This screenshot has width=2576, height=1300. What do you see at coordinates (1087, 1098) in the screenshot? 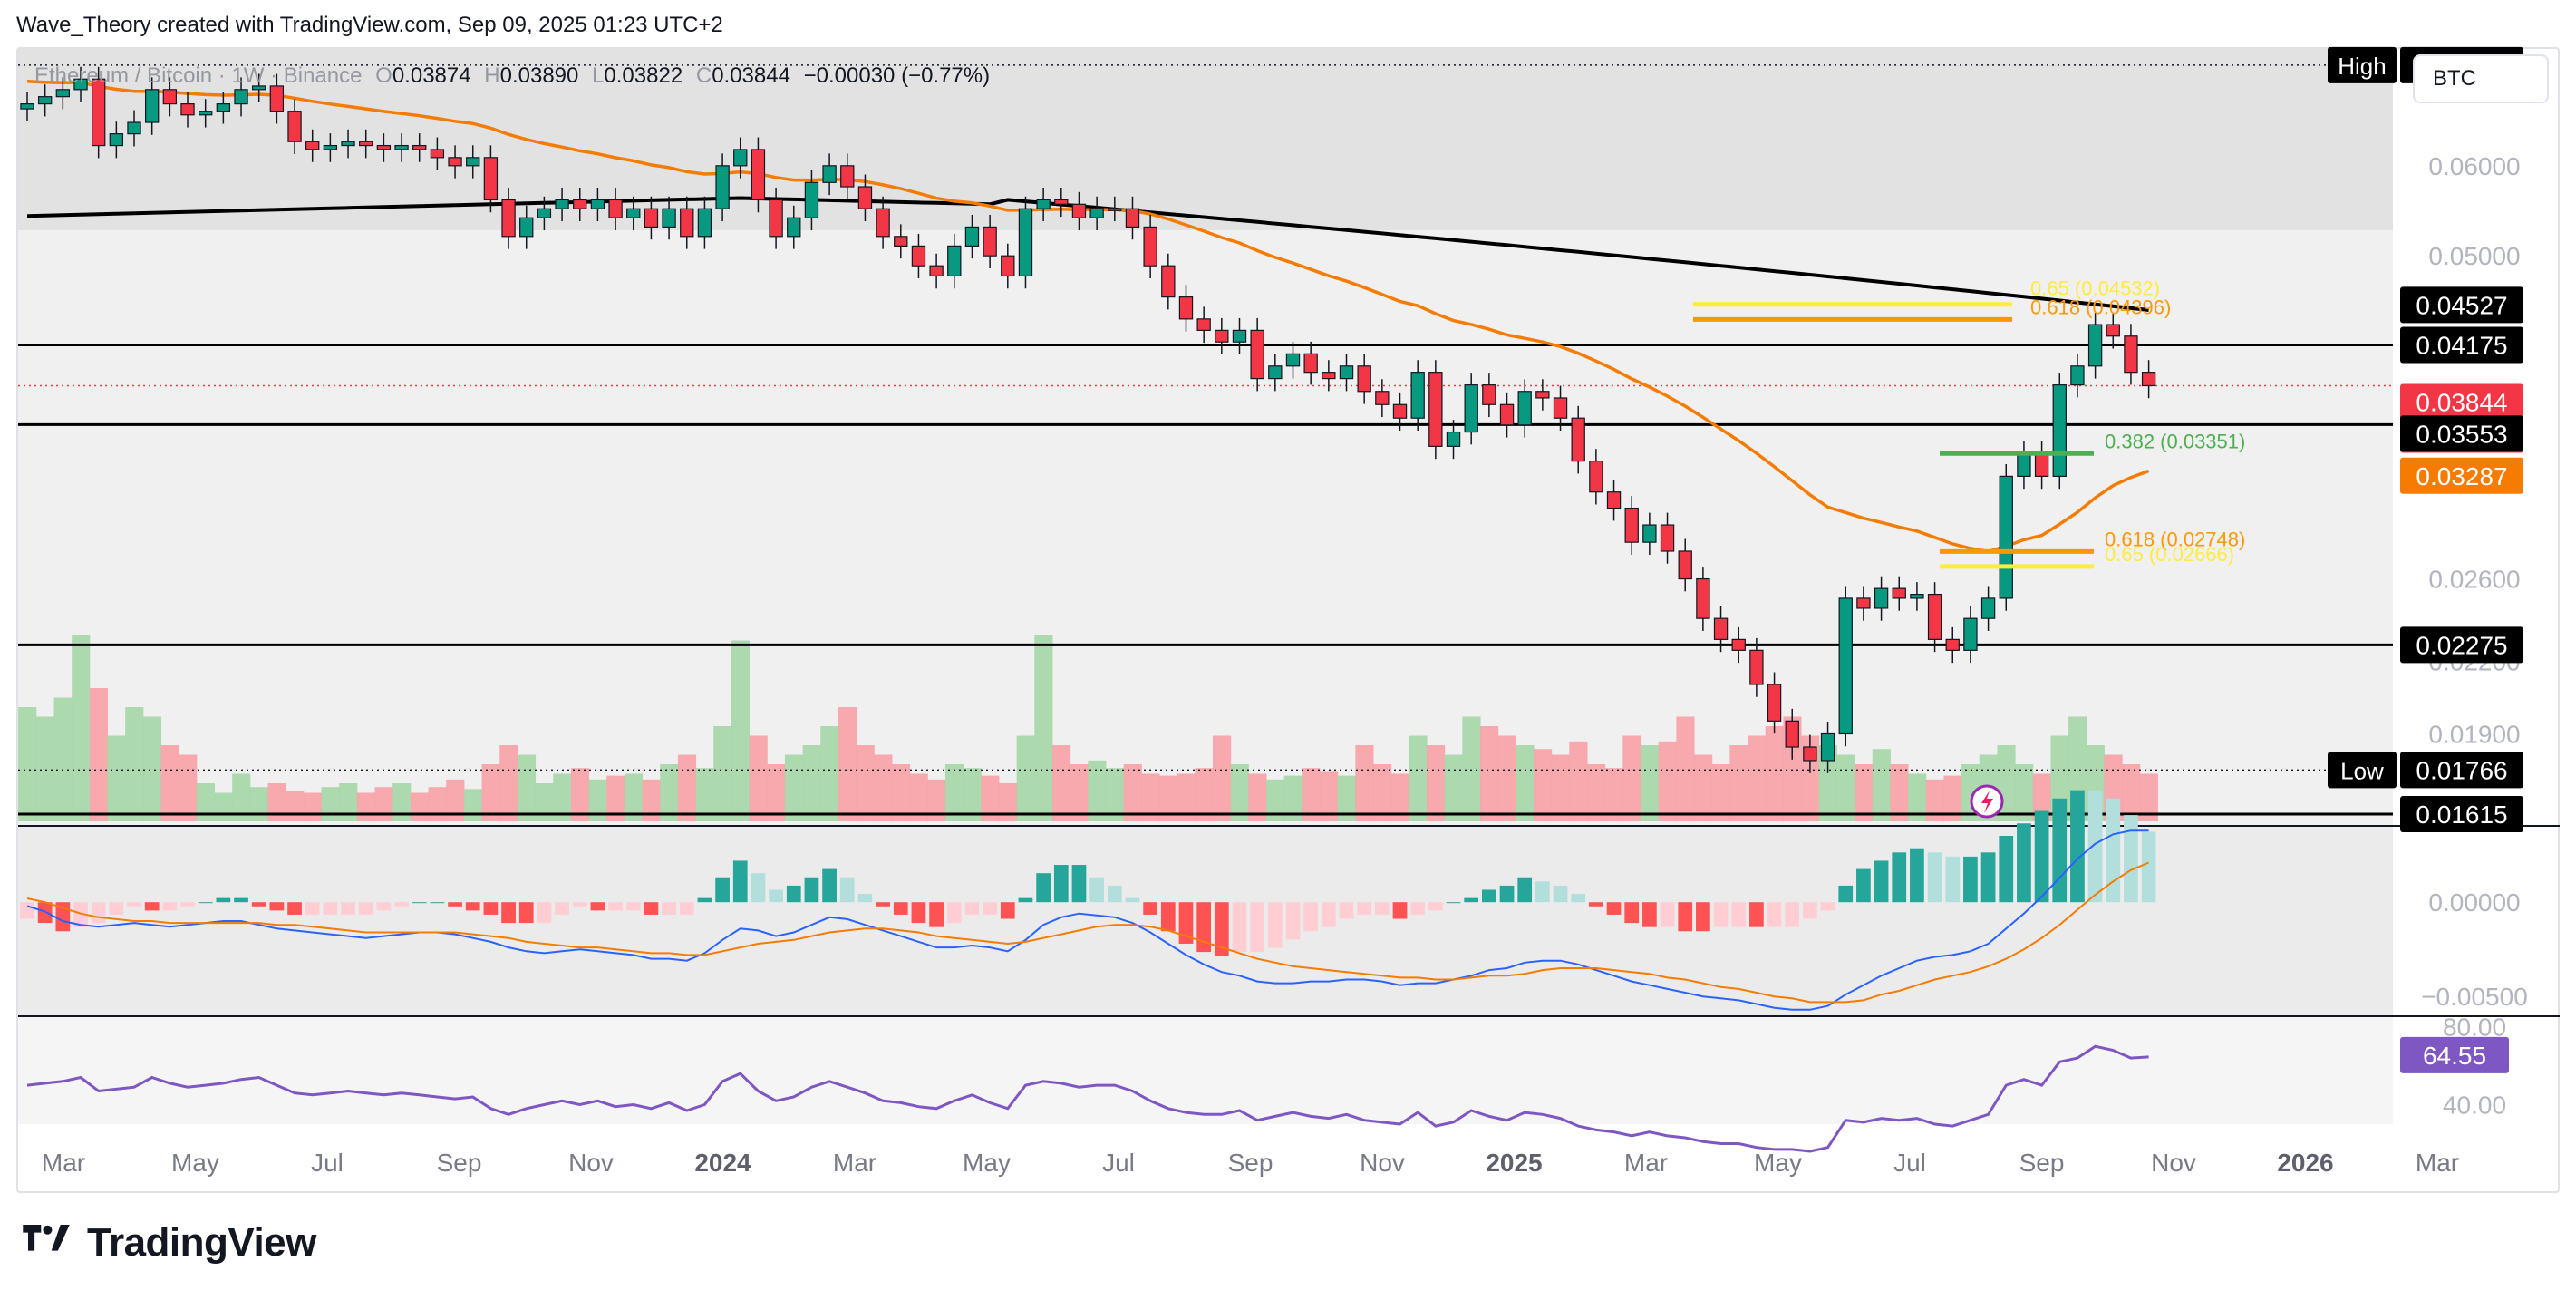
I see `rsi-line` at bounding box center [1087, 1098].